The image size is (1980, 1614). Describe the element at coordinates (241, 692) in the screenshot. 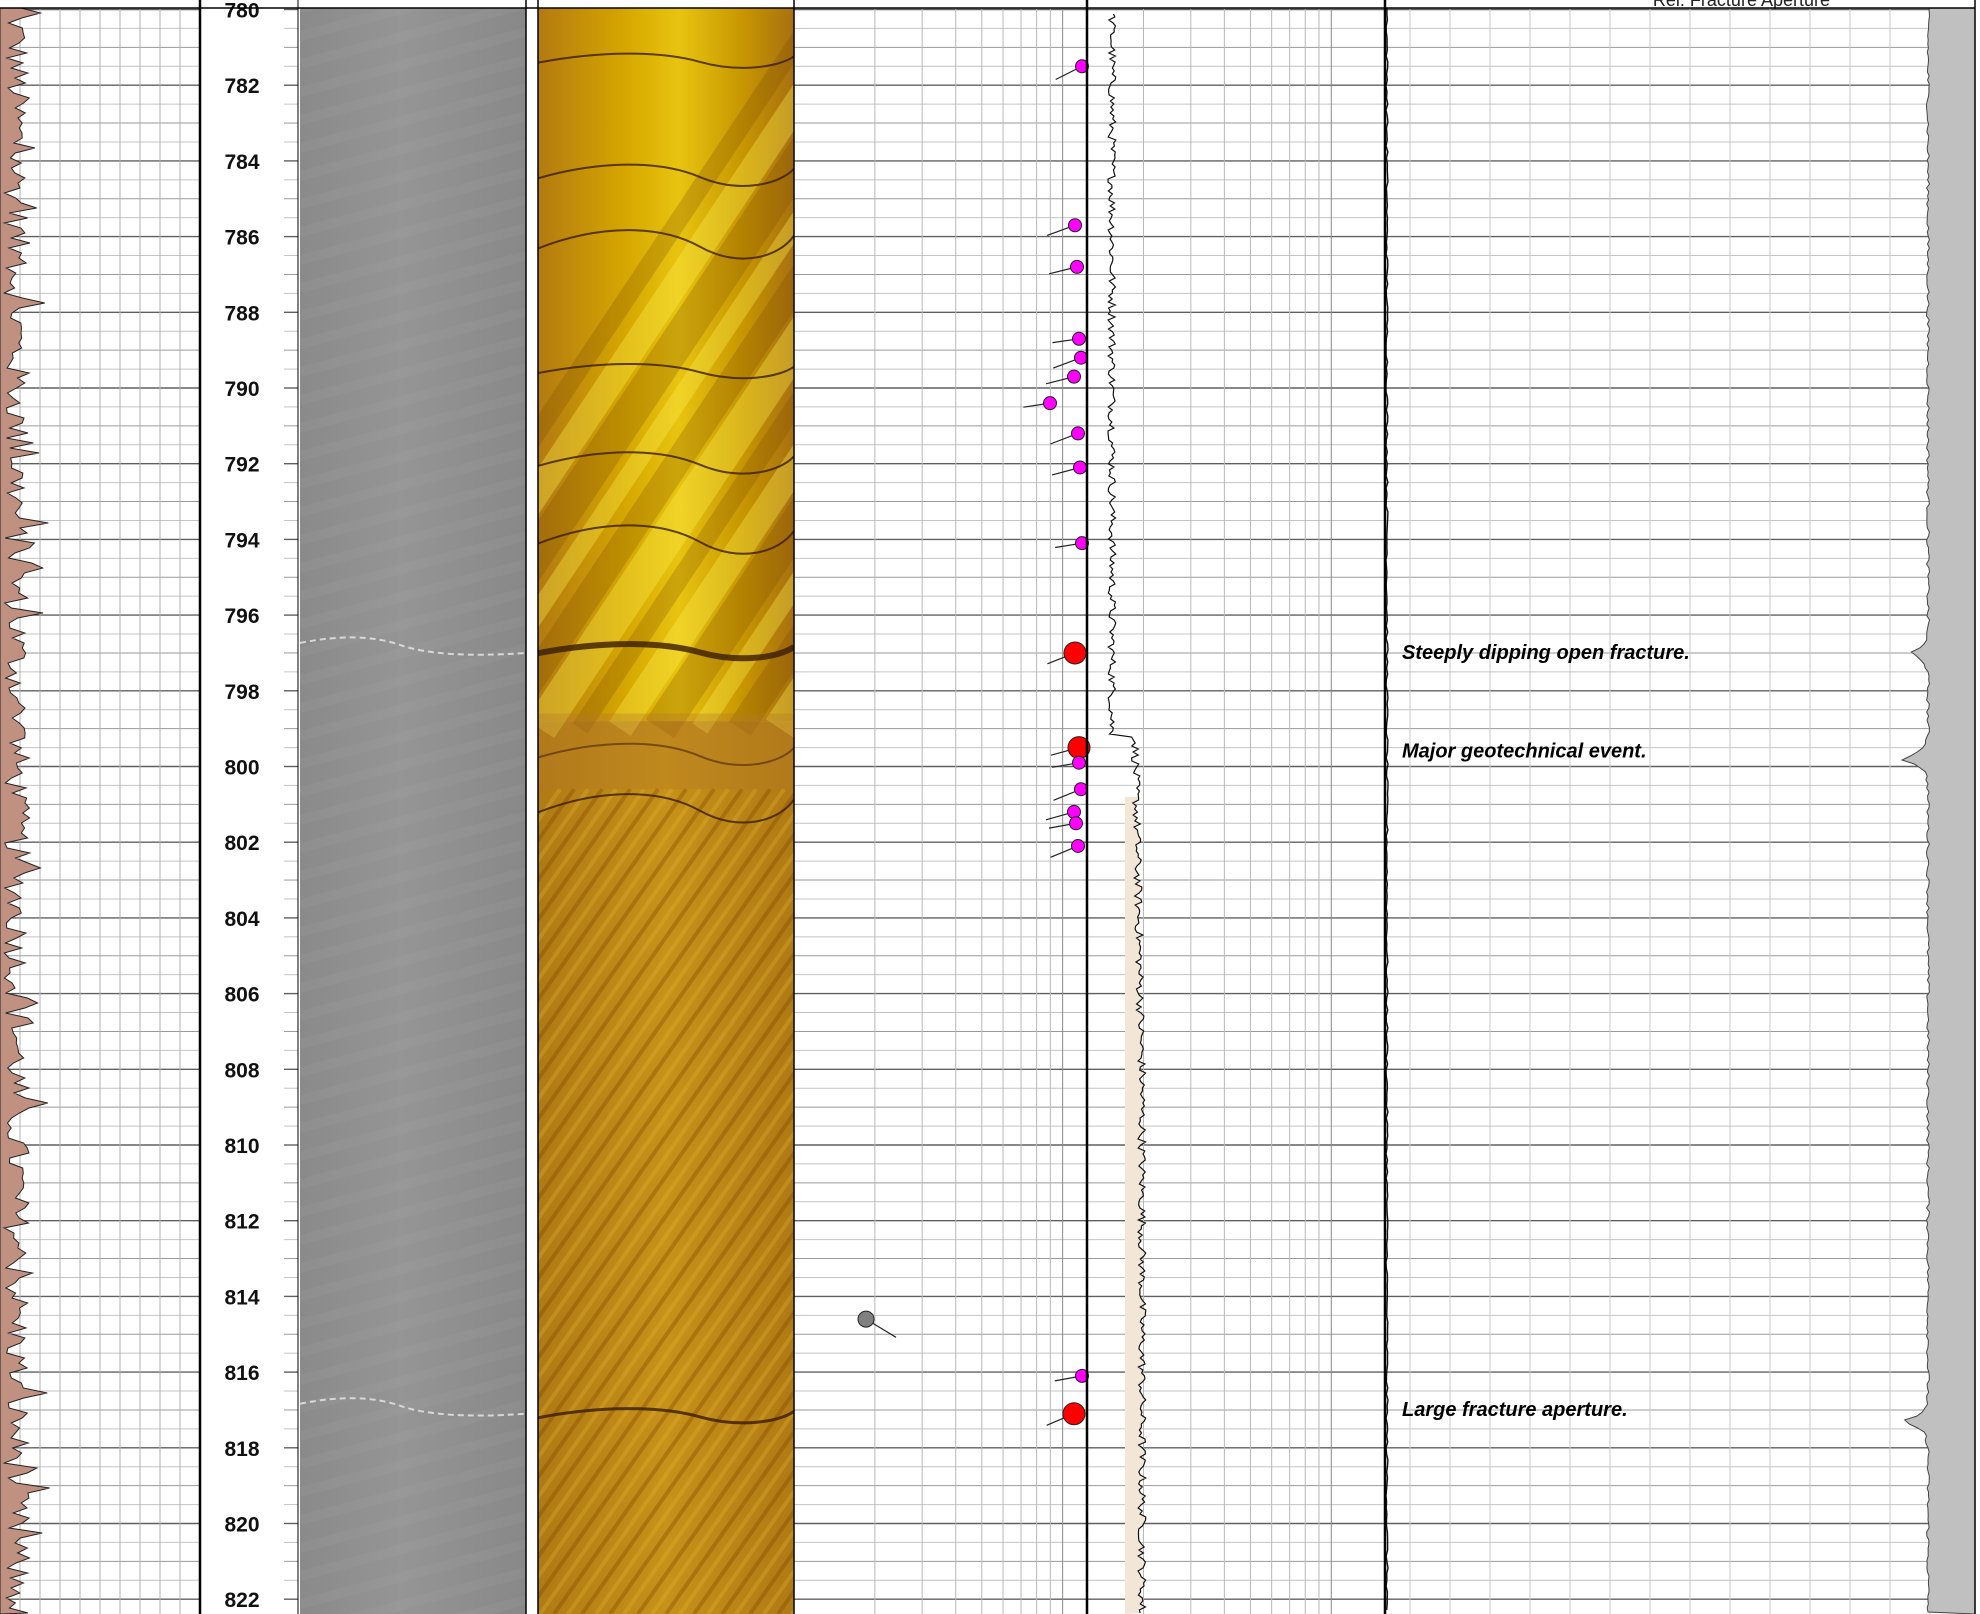

I see `depth-tick-label: 798` at that location.